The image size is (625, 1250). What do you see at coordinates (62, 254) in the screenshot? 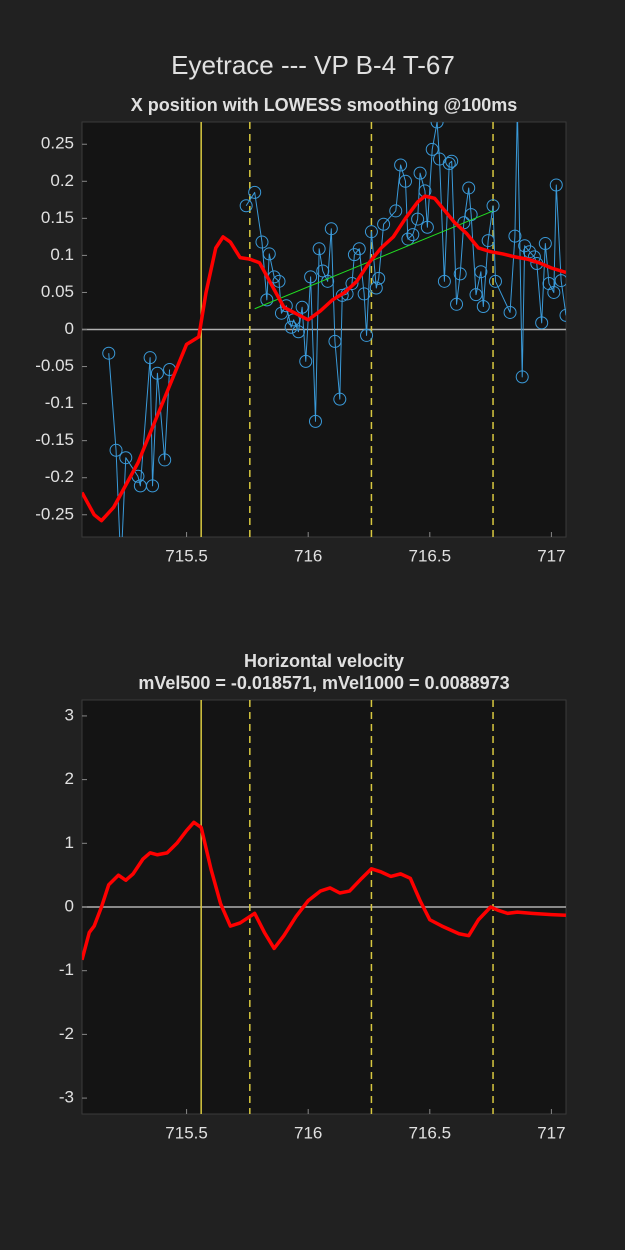
I see `y-tick-label: 0.1` at bounding box center [62, 254].